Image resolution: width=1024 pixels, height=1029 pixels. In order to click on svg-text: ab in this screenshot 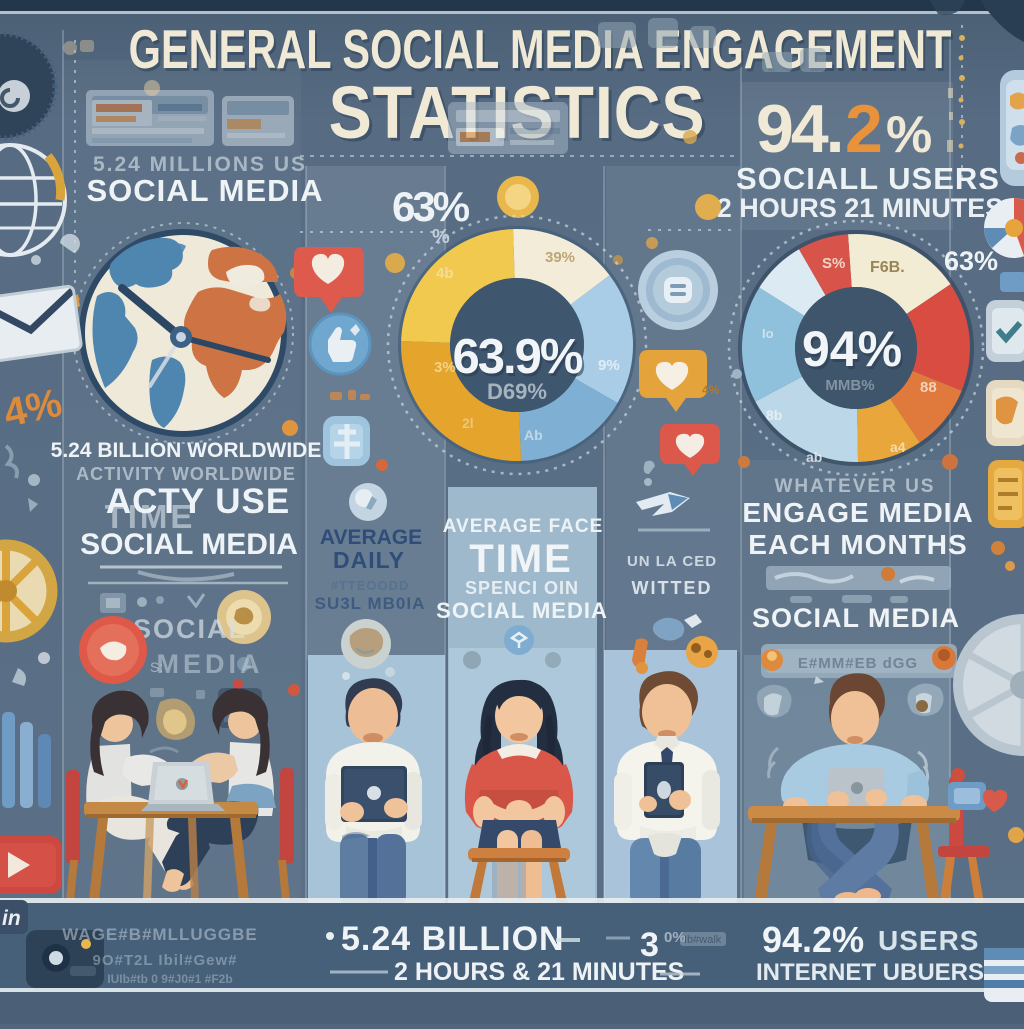, I will do `click(814, 457)`.